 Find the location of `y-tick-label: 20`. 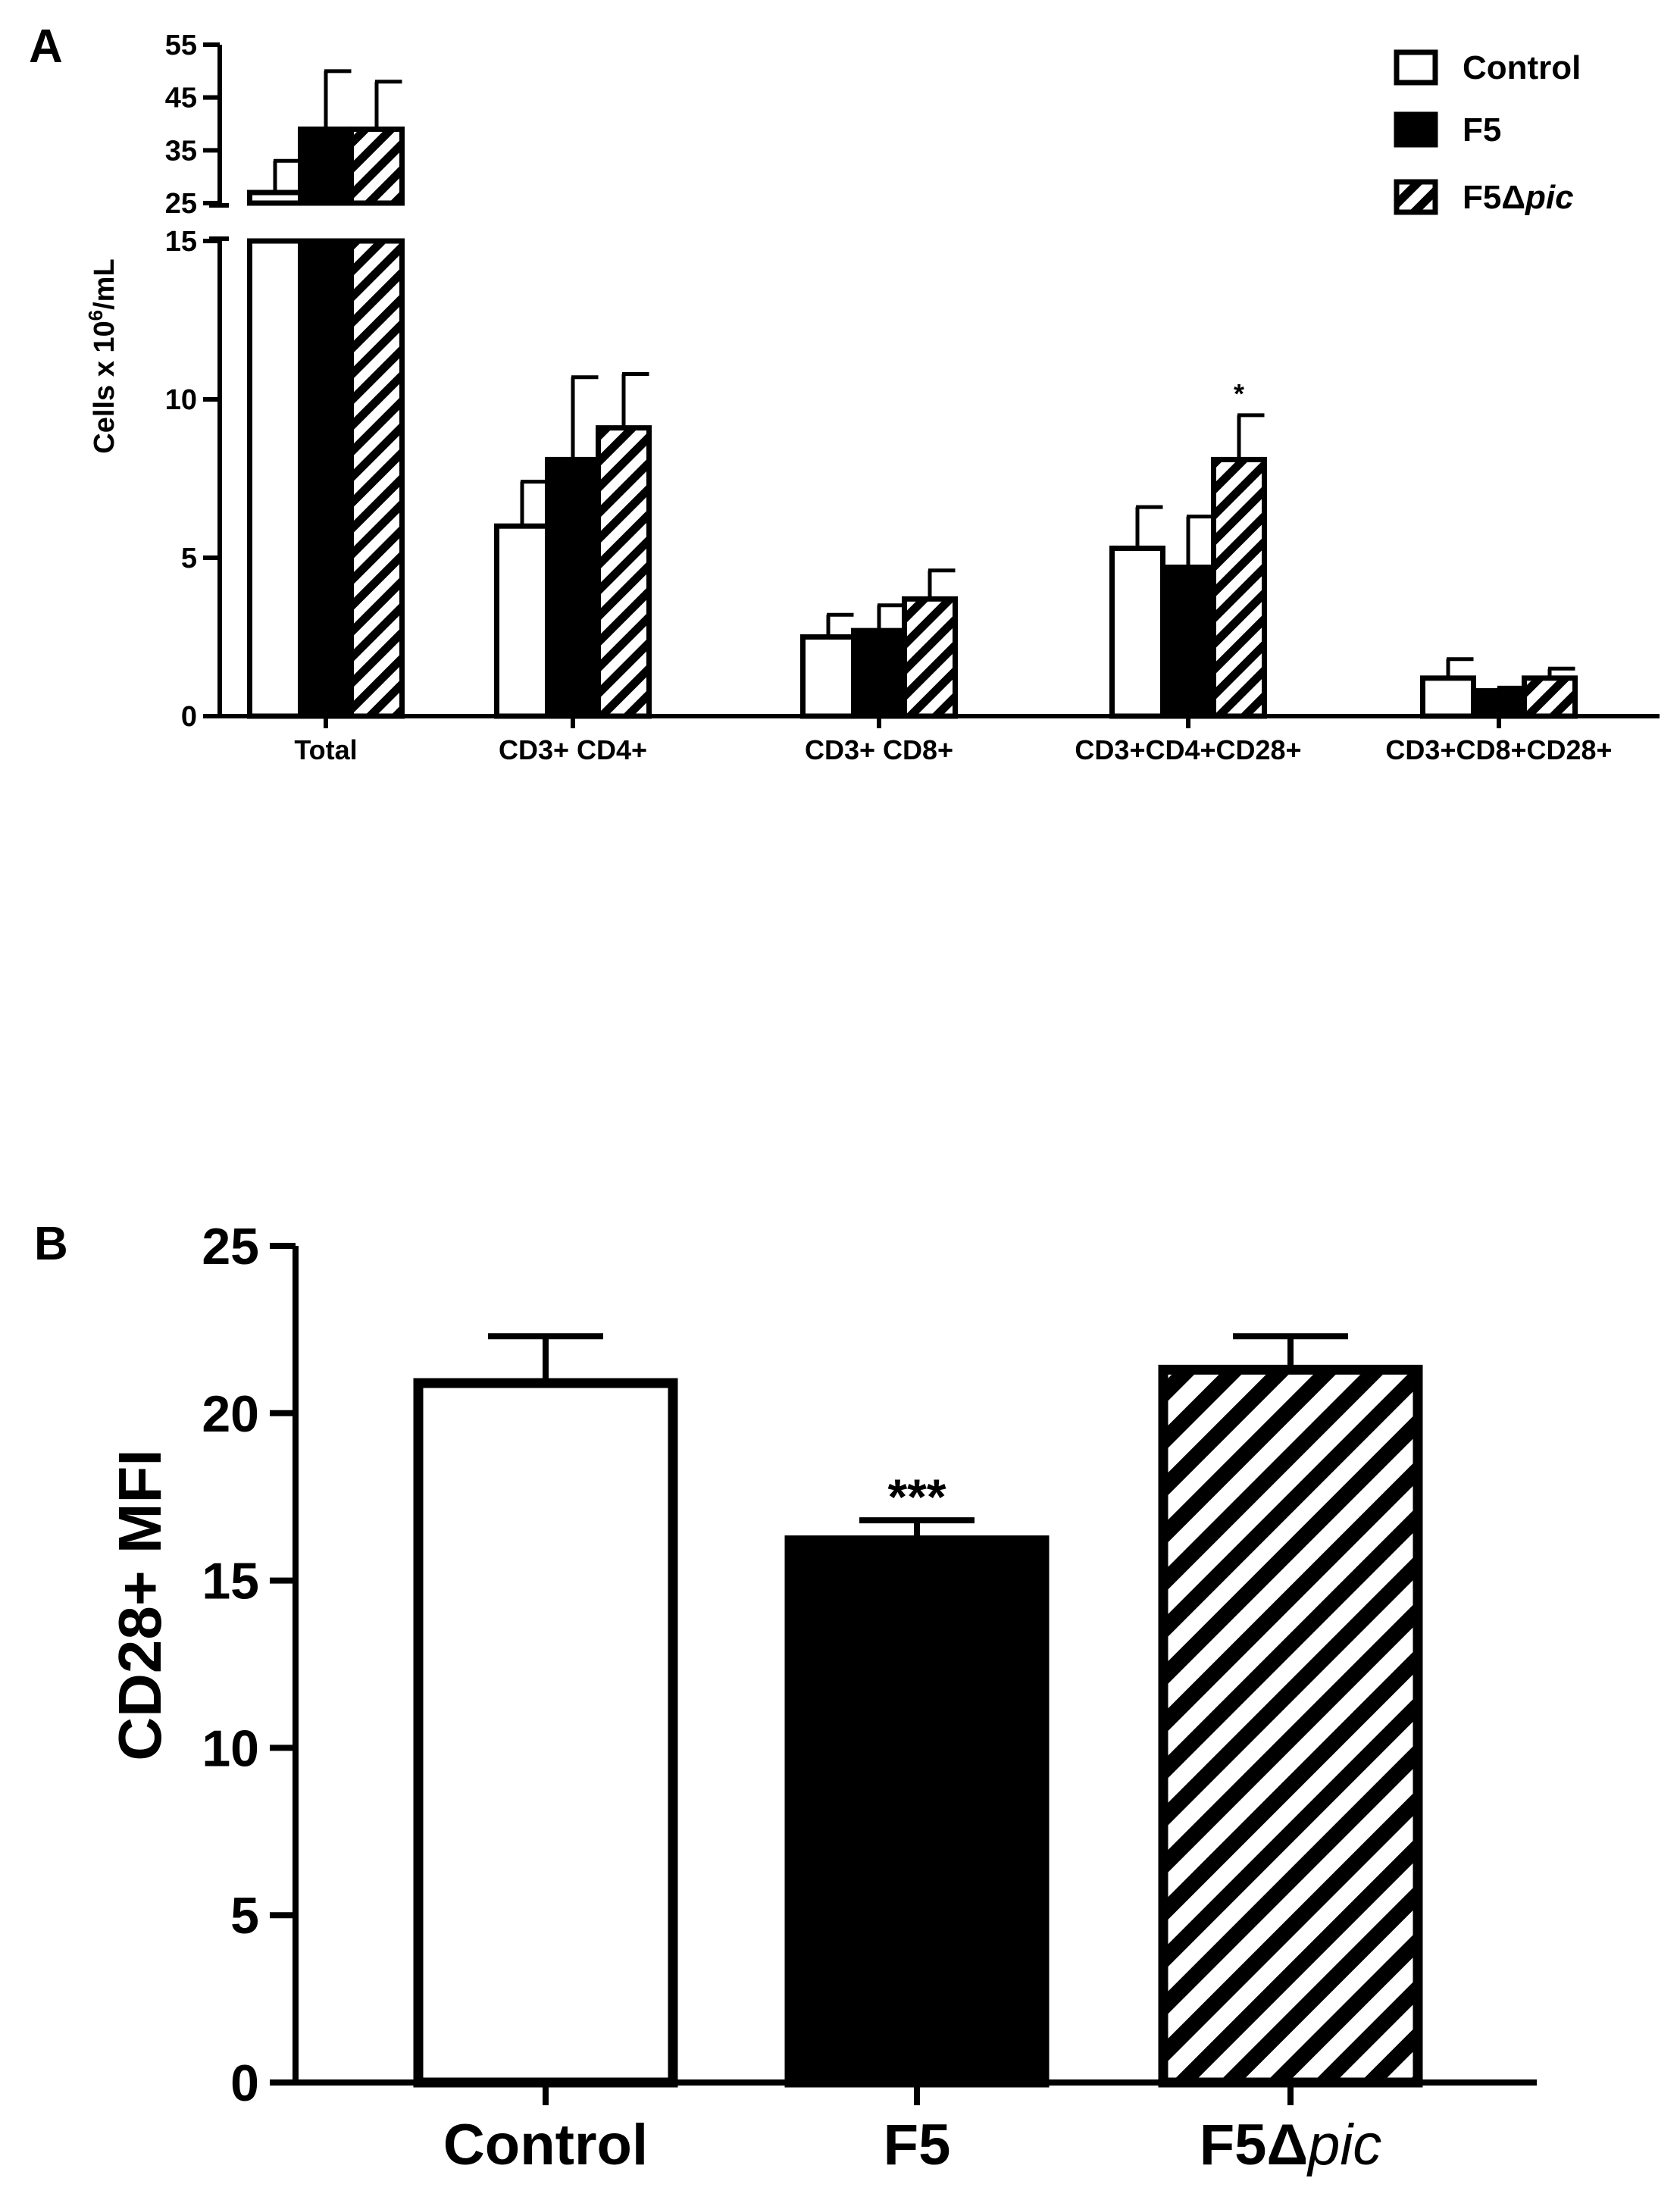

y-tick-label: 20 is located at coordinates (230, 1414).